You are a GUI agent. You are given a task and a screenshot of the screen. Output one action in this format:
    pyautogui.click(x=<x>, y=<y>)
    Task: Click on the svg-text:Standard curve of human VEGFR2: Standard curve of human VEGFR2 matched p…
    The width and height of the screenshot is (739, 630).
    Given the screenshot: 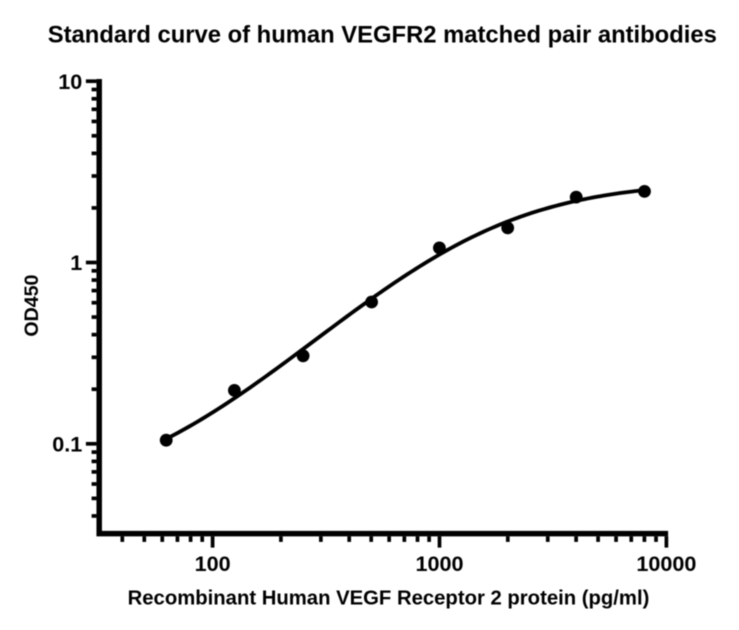 What is the action you would take?
    pyautogui.click(x=382, y=35)
    